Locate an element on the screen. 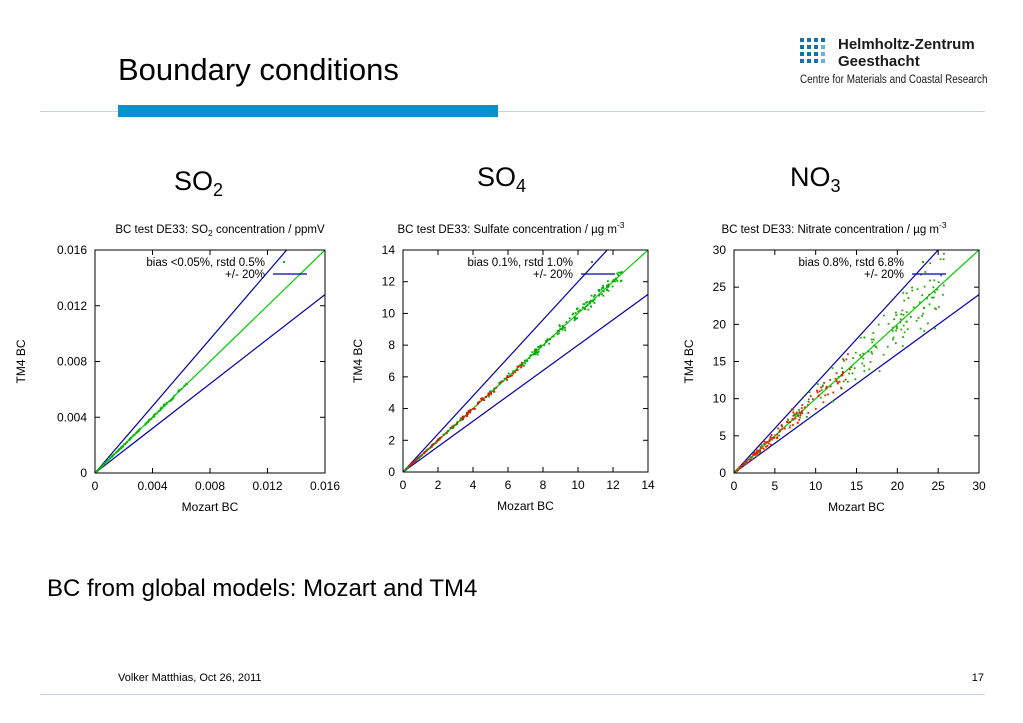 The height and width of the screenshot is (723, 1023). x-tick-label: 10 is located at coordinates (578, 485).